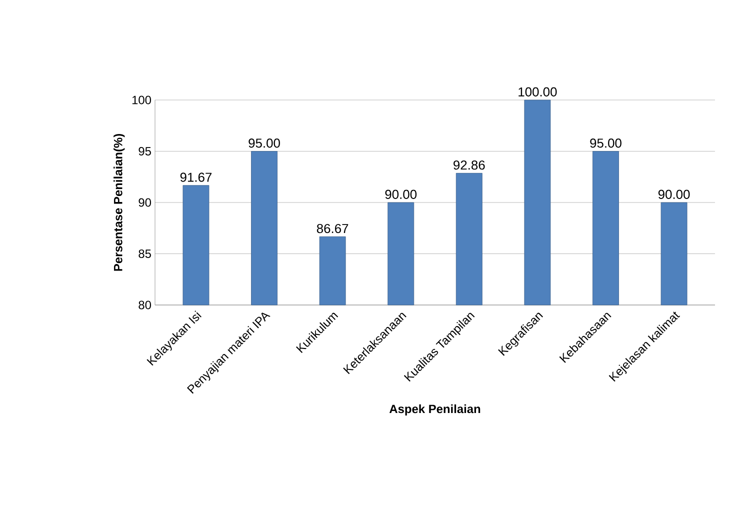 This screenshot has width=745, height=507. What do you see at coordinates (119, 202) in the screenshot?
I see `y-axis-title: Persentase Penilaian(%)` at bounding box center [119, 202].